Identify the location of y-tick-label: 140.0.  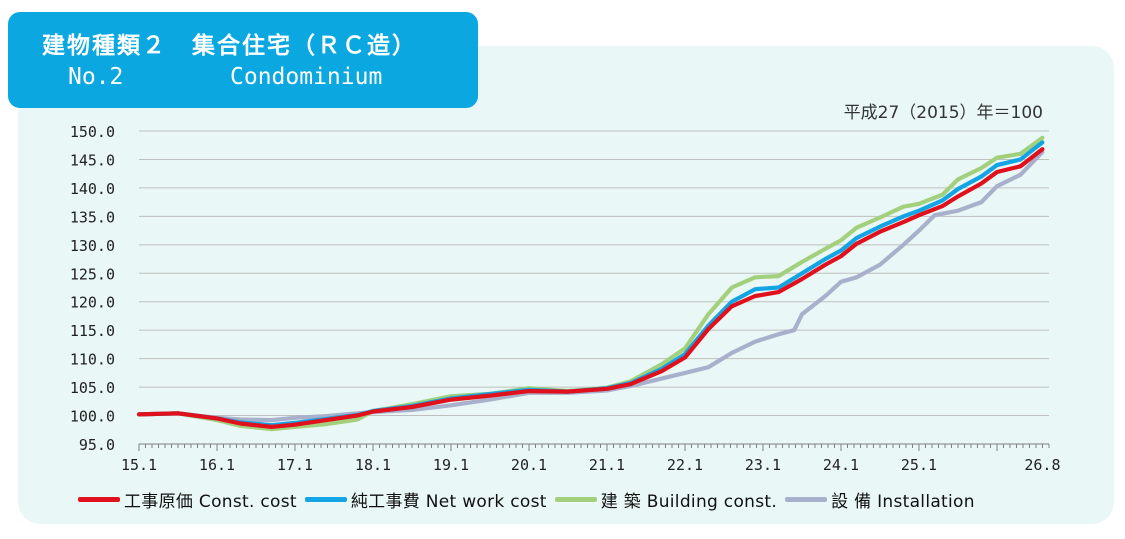
(92, 189).